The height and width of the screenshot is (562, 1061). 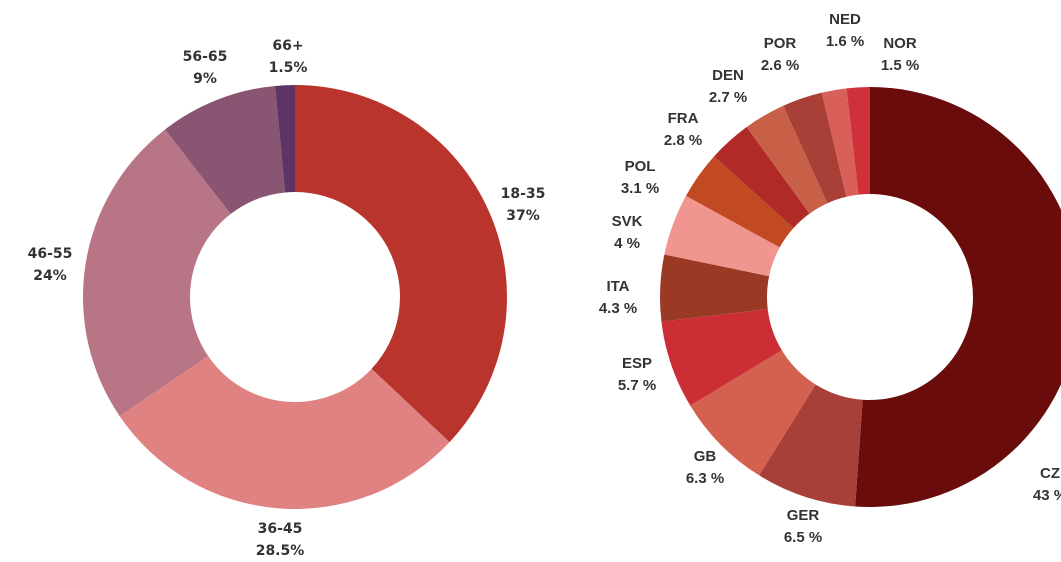 I want to click on value-label: 43 %, so click(x=1047, y=495).